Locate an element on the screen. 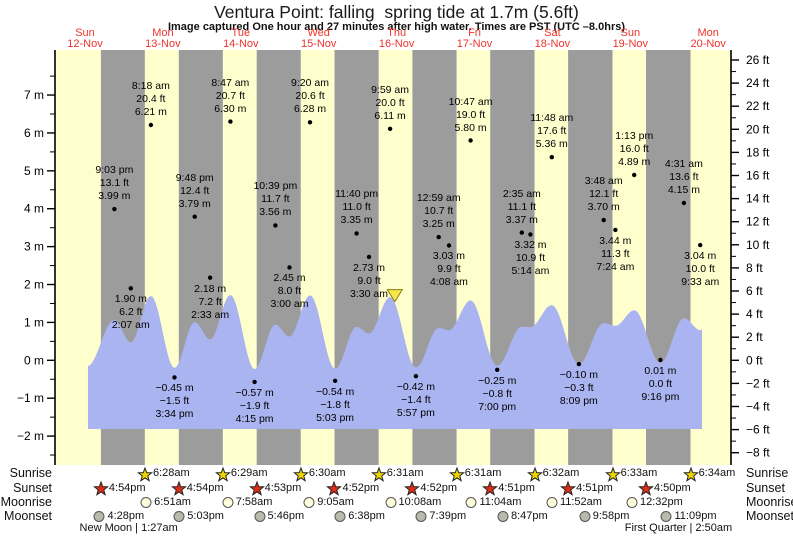 This screenshot has width=793, height=539. sunrise-time: 6:33am is located at coordinates (639, 473).